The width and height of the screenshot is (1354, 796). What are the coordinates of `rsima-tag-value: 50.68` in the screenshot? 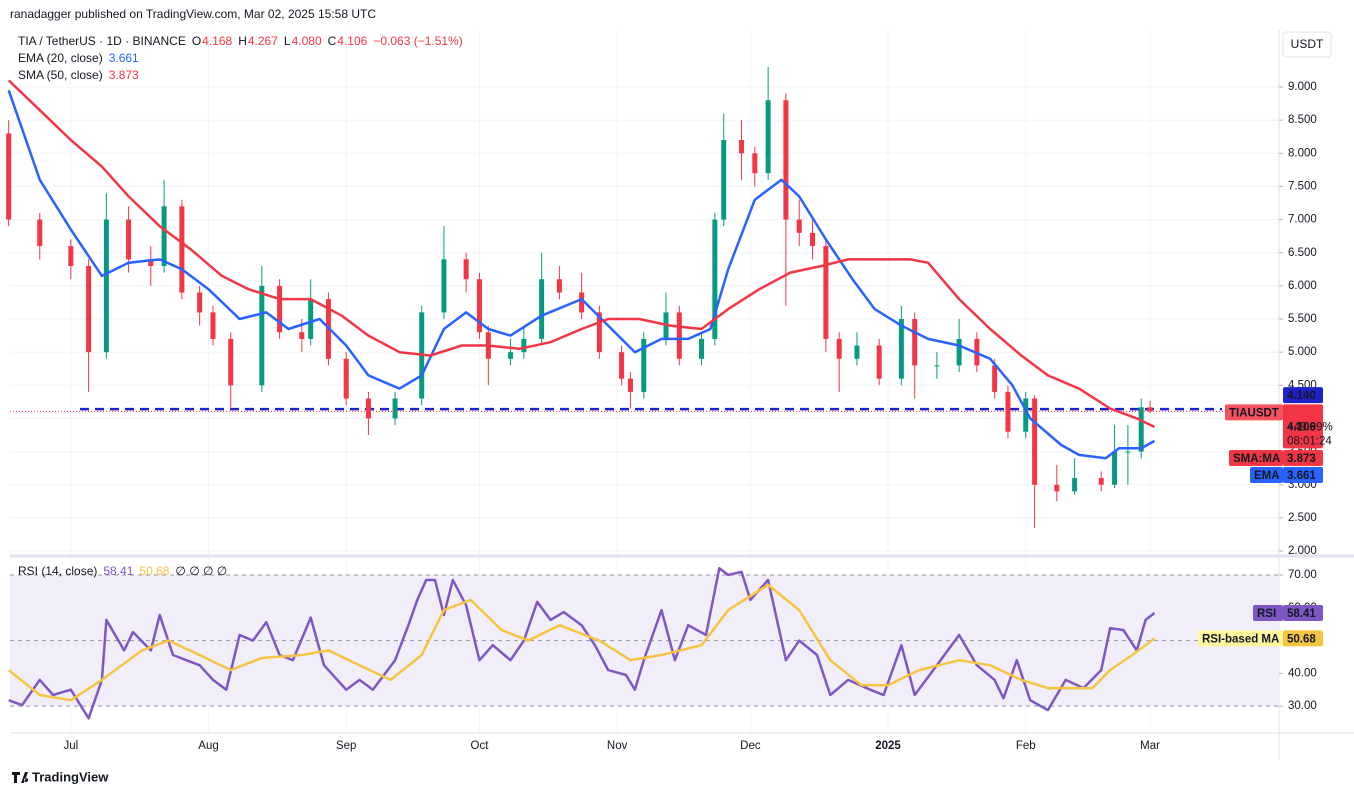 It's located at (1301, 639).